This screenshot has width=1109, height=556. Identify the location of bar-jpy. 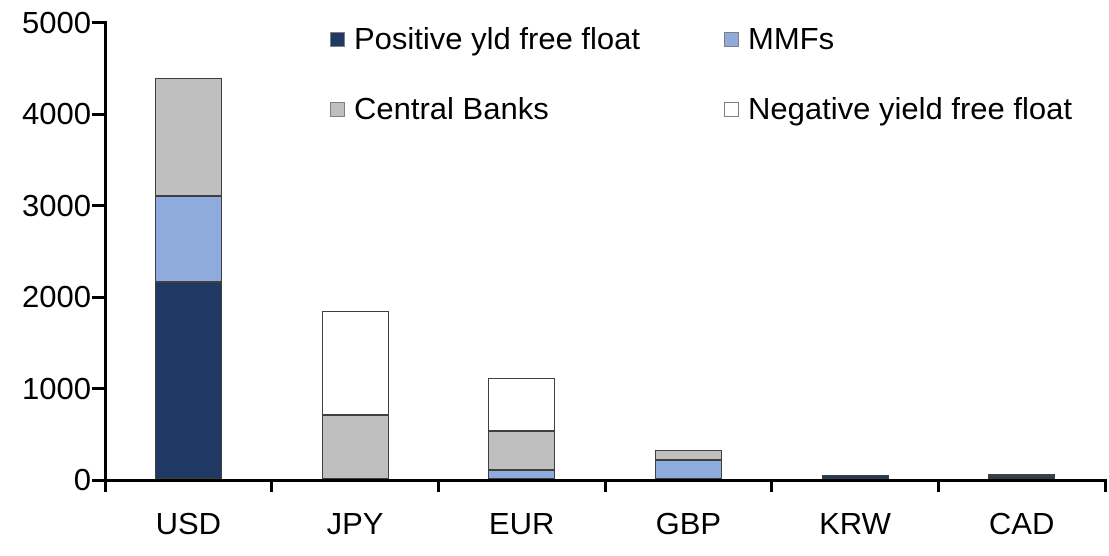
(355, 394).